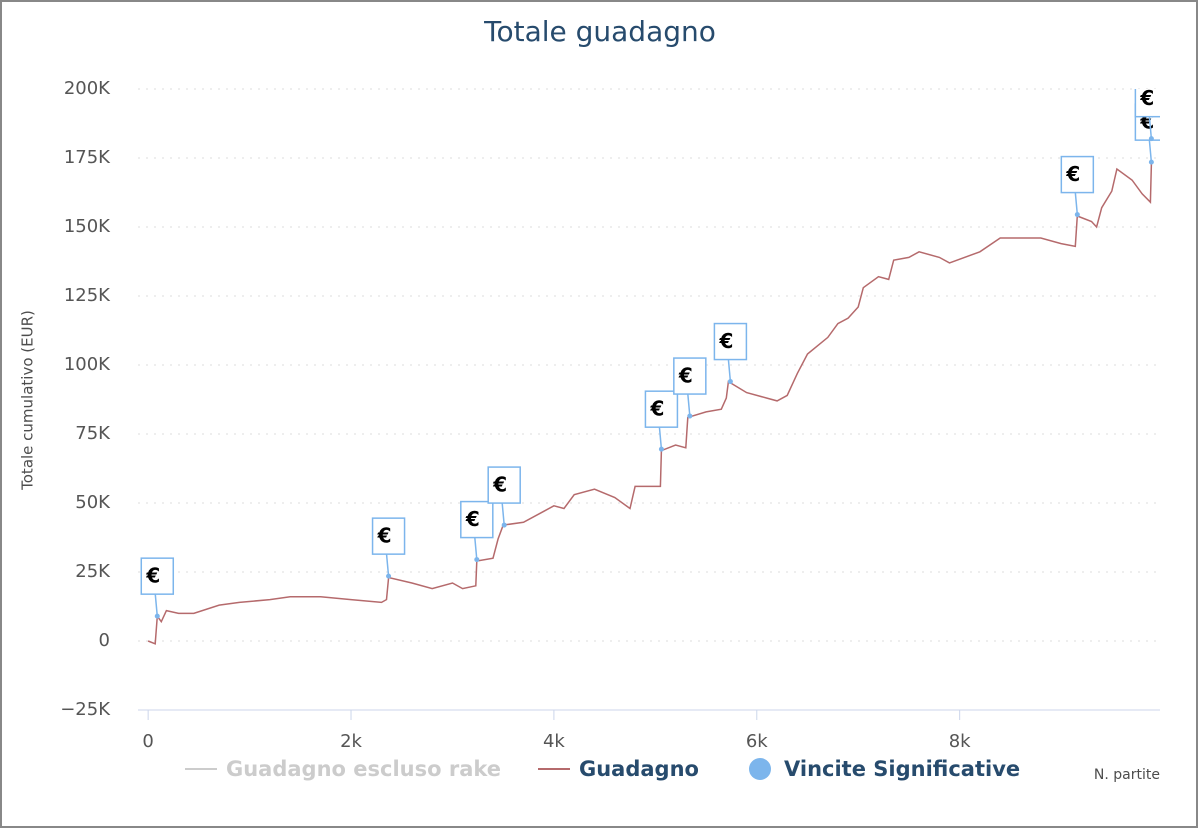 This screenshot has height=834, width=1200. What do you see at coordinates (87, 364) in the screenshot?
I see `y-tick-label: 100K` at bounding box center [87, 364].